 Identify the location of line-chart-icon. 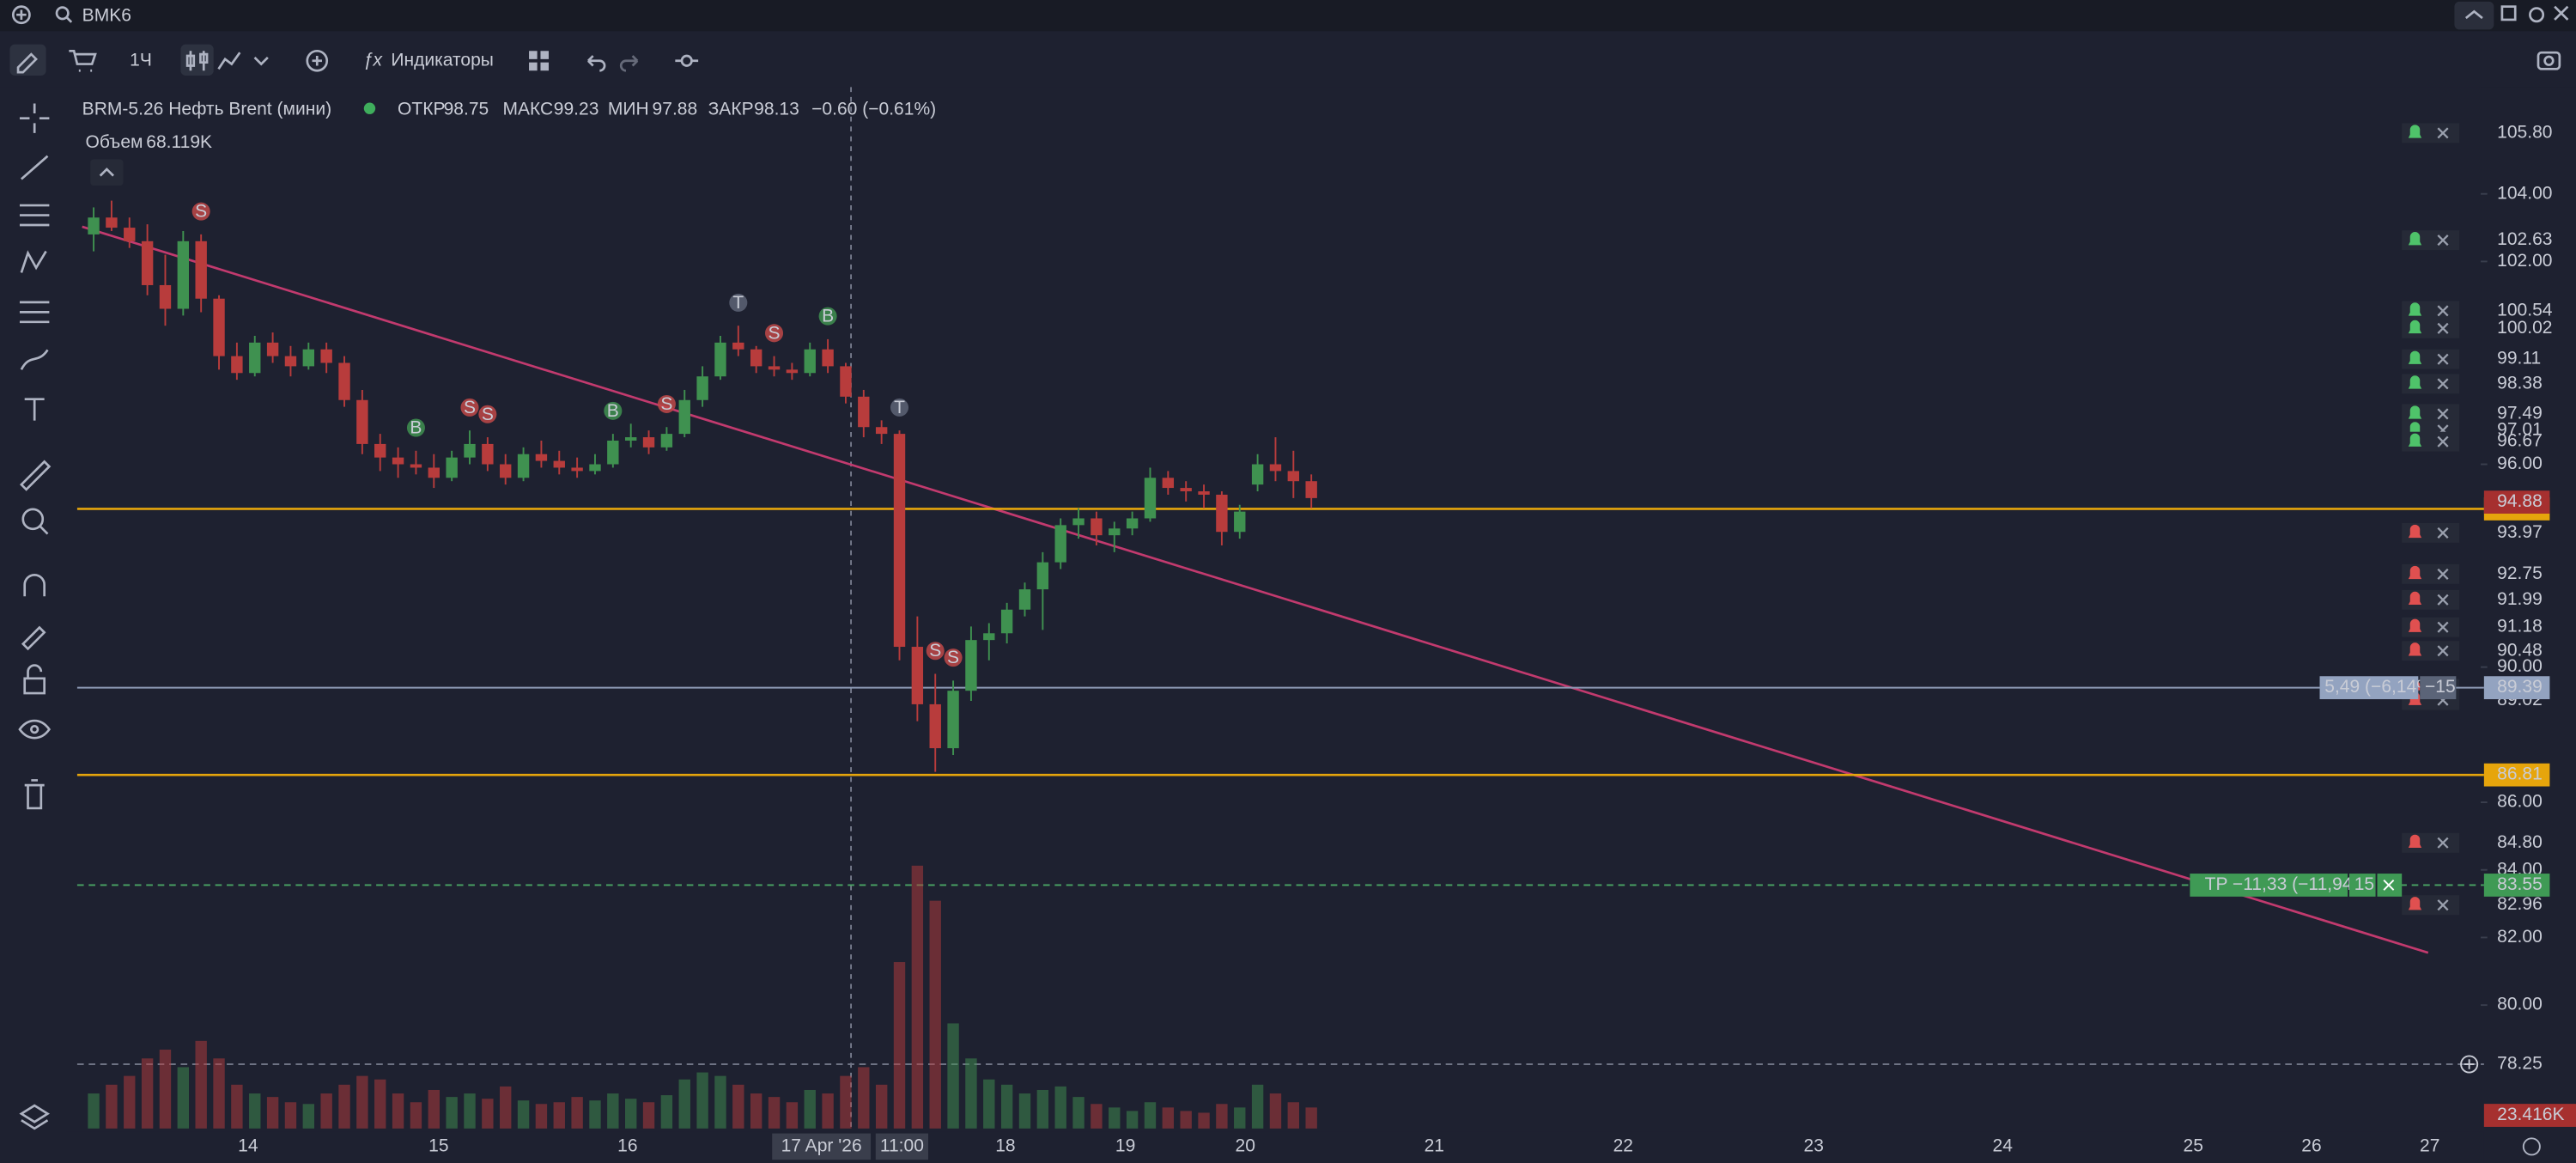
(229, 61).